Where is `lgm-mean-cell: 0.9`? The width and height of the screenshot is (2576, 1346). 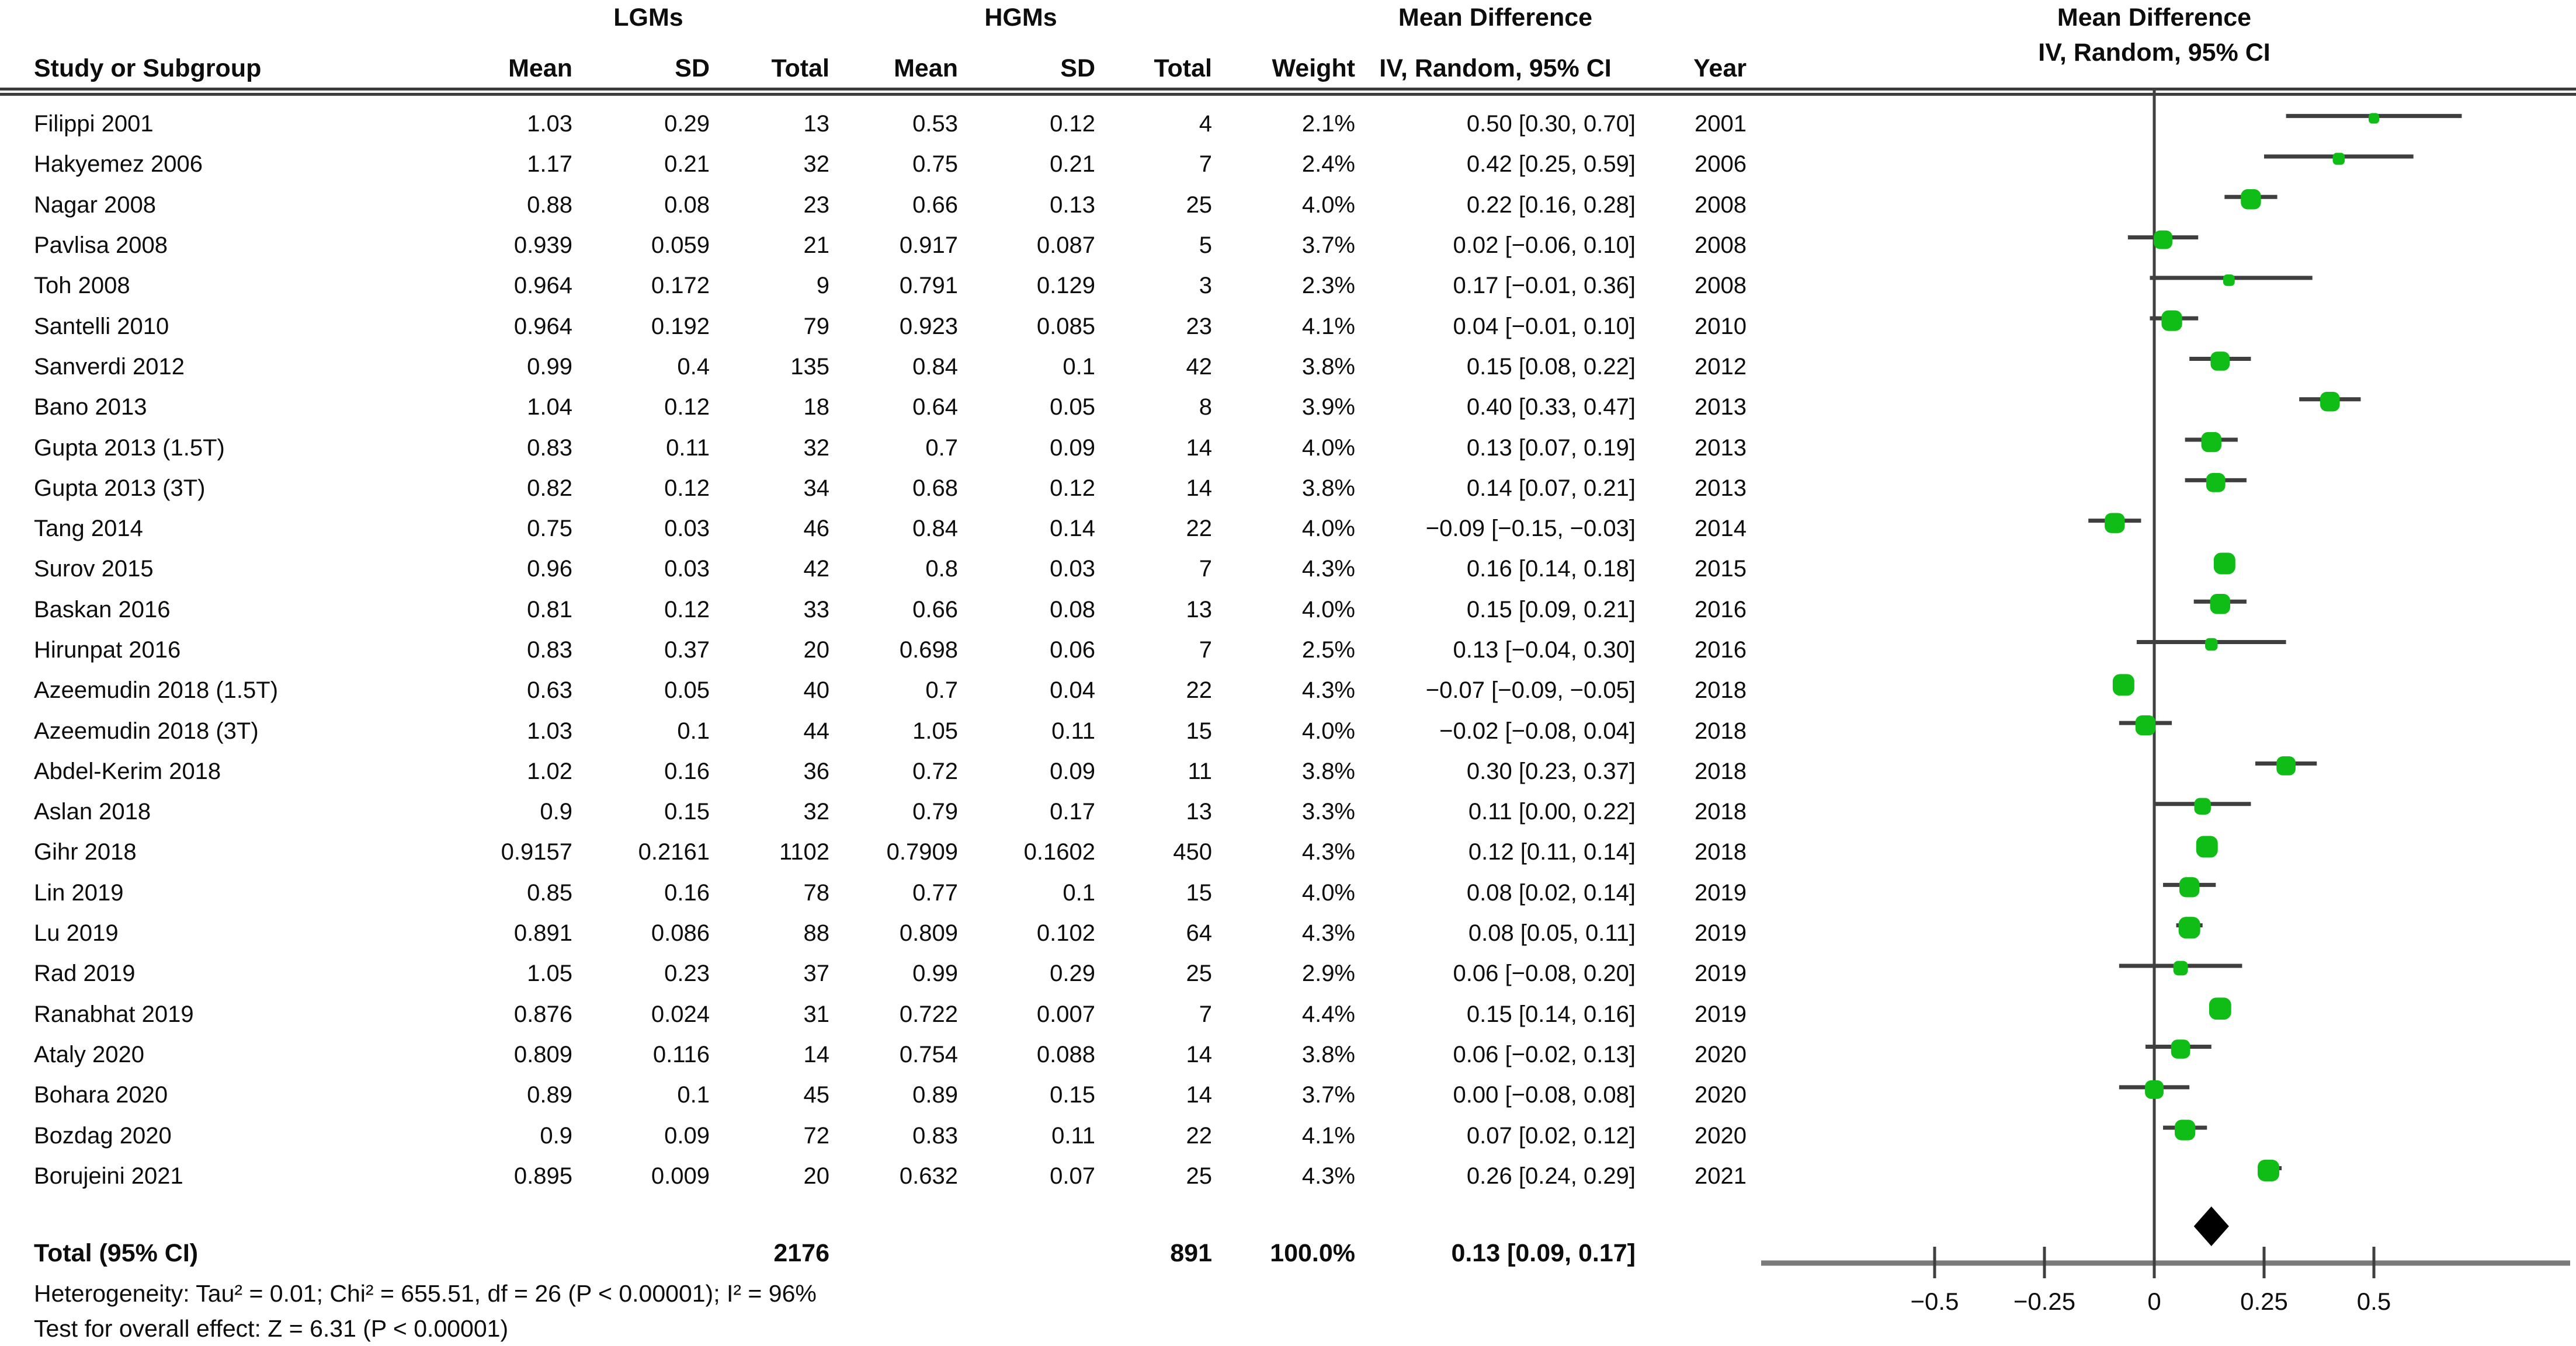
lgm-mean-cell: 0.9 is located at coordinates (556, 1135).